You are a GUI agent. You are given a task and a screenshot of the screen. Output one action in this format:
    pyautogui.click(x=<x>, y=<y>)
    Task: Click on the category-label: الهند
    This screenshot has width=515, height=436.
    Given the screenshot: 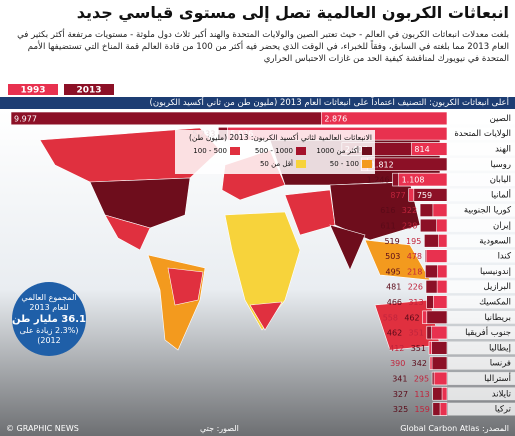 What is the action you would take?
    pyautogui.click(x=503, y=150)
    